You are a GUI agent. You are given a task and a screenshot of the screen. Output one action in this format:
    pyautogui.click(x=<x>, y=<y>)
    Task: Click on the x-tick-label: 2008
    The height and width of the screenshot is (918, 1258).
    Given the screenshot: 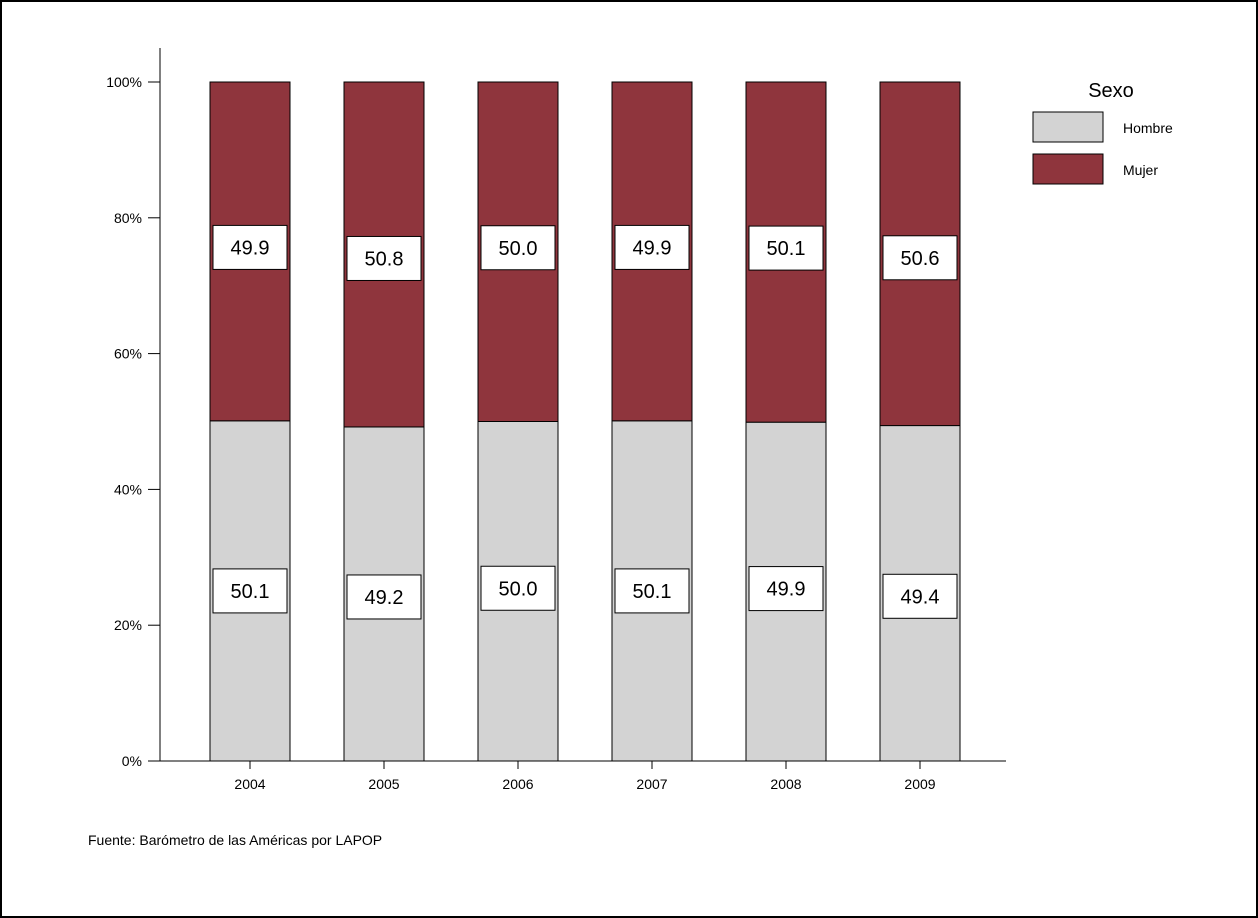 What is the action you would take?
    pyautogui.click(x=785, y=784)
    